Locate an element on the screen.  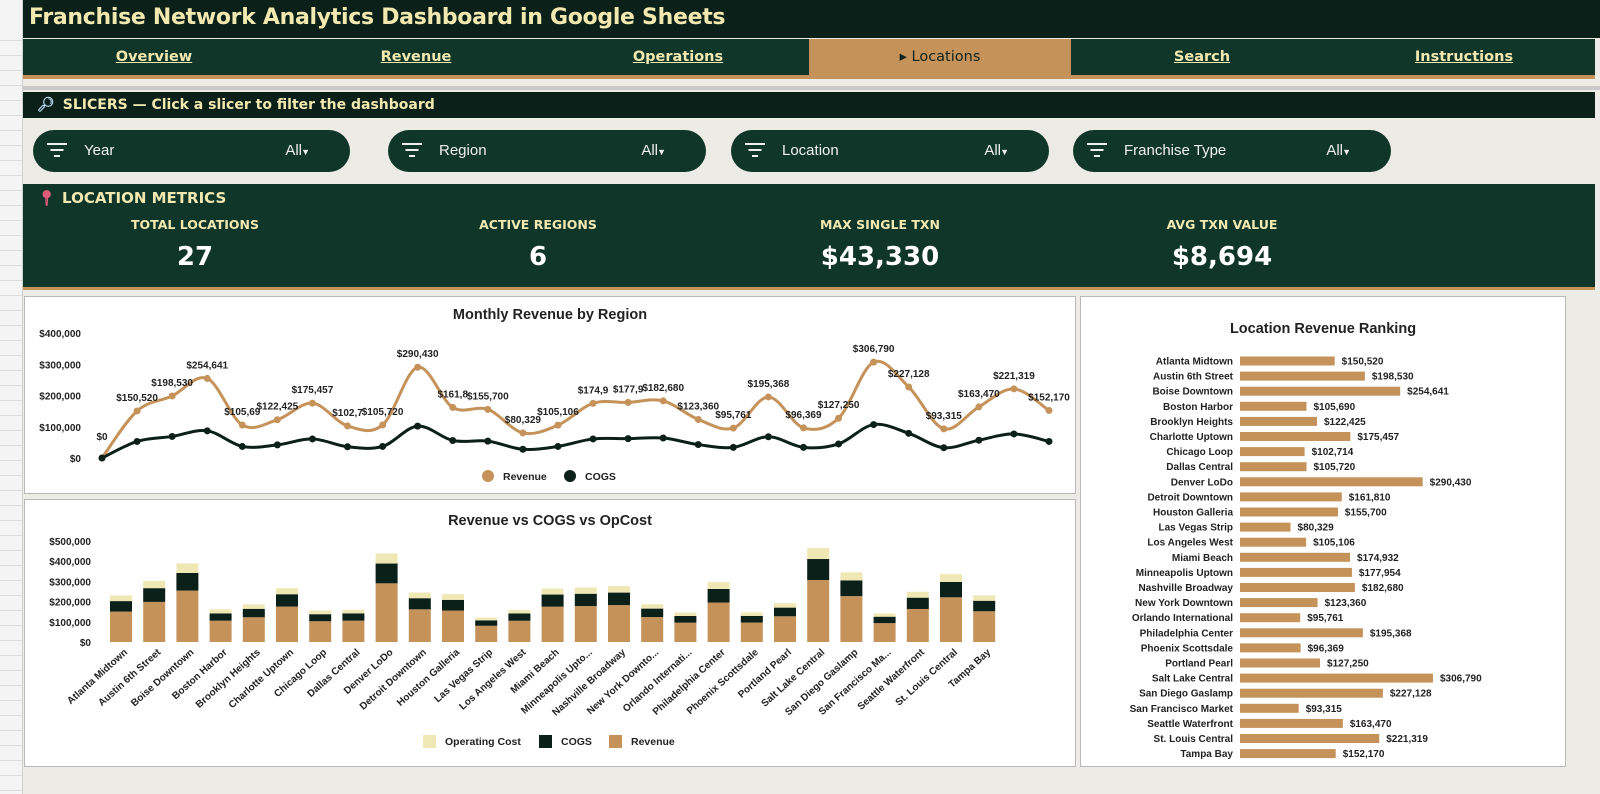
tab-overview: Overview is located at coordinates (154, 57).